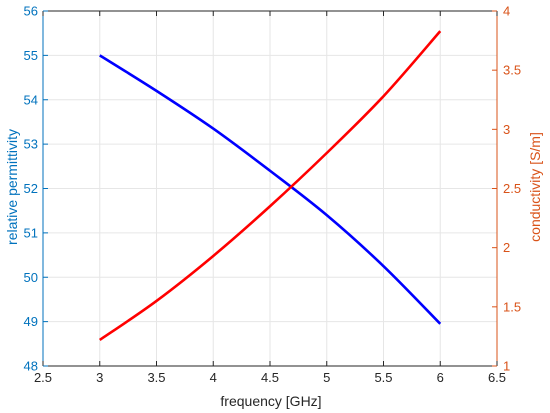 The width and height of the screenshot is (550, 413). What do you see at coordinates (506, 247) in the screenshot?
I see `y-right-tick-label: 2` at bounding box center [506, 247].